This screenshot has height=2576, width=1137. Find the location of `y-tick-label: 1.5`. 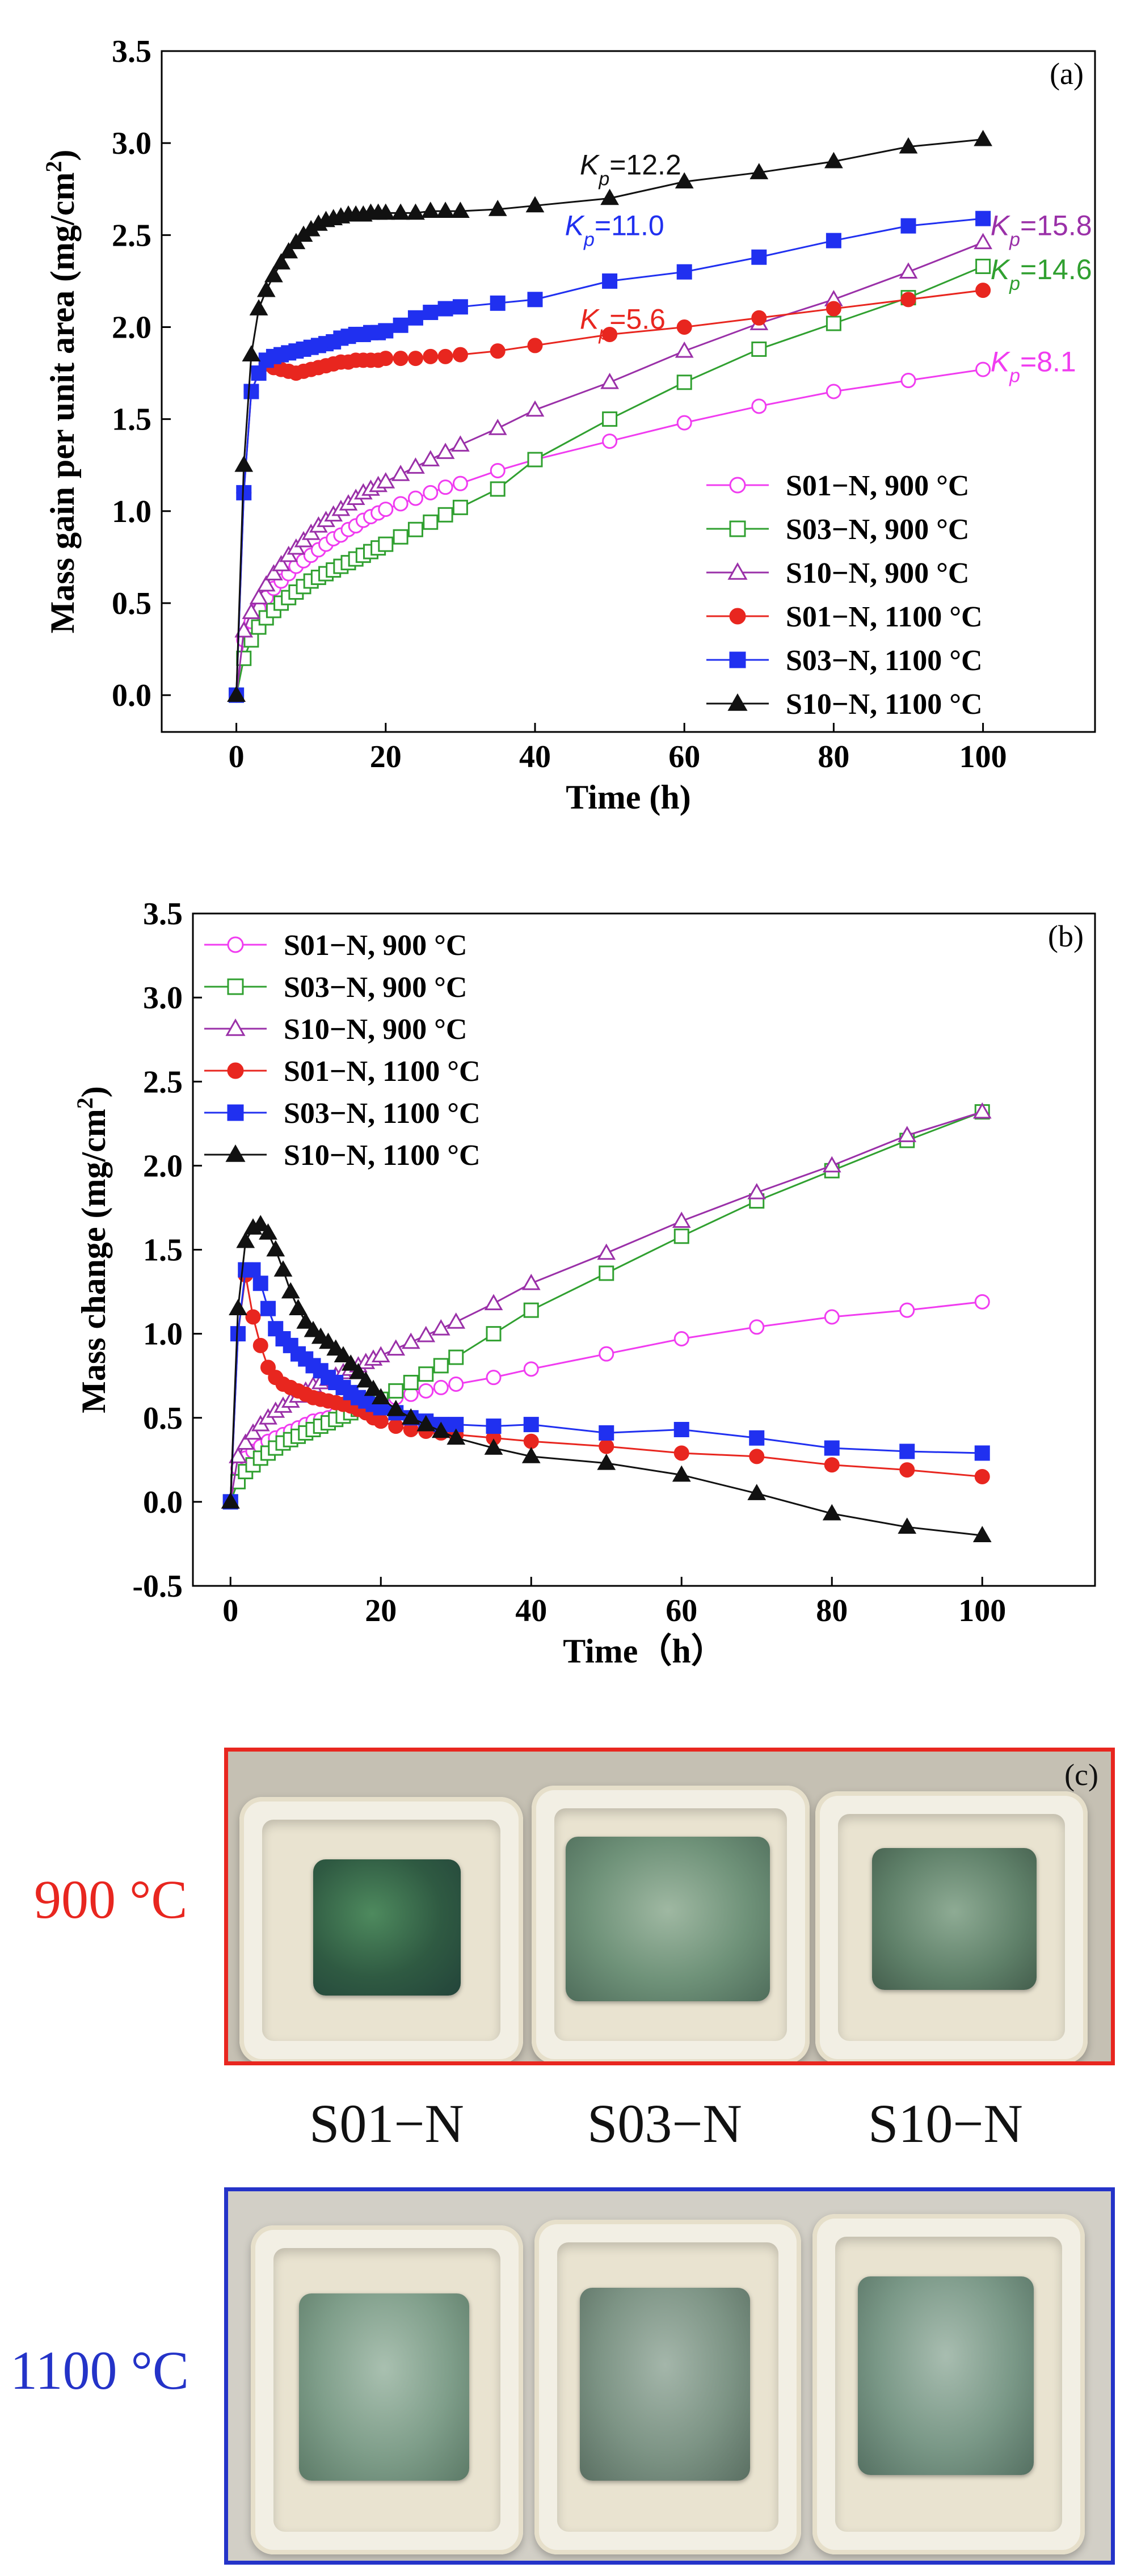

y-tick-label: 1.5 is located at coordinates (131, 419).